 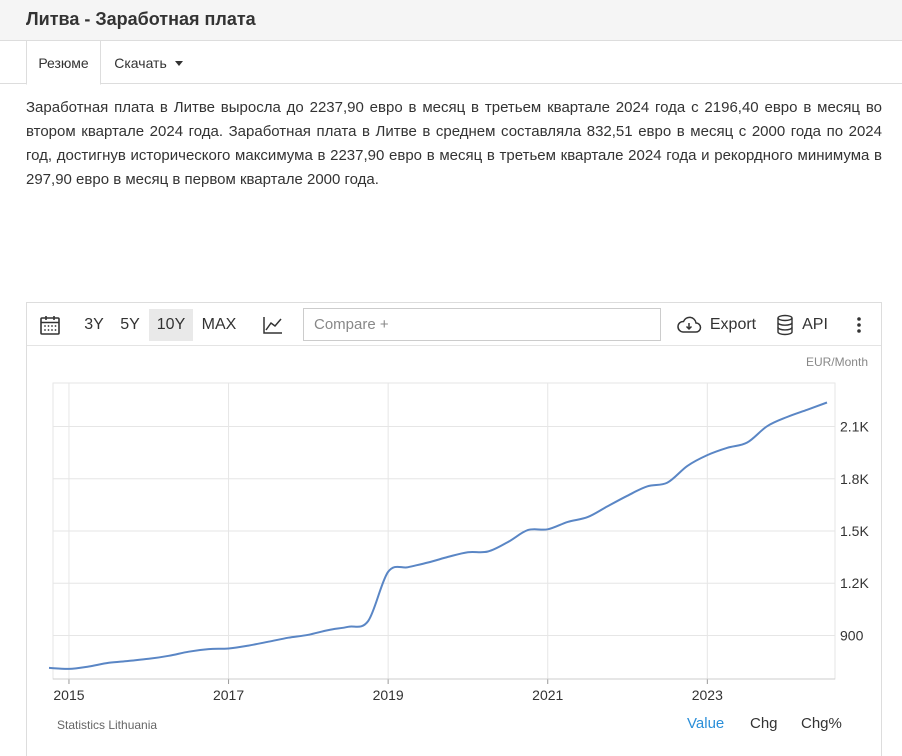 What do you see at coordinates (482, 324) in the screenshot?
I see `compare-input` at bounding box center [482, 324].